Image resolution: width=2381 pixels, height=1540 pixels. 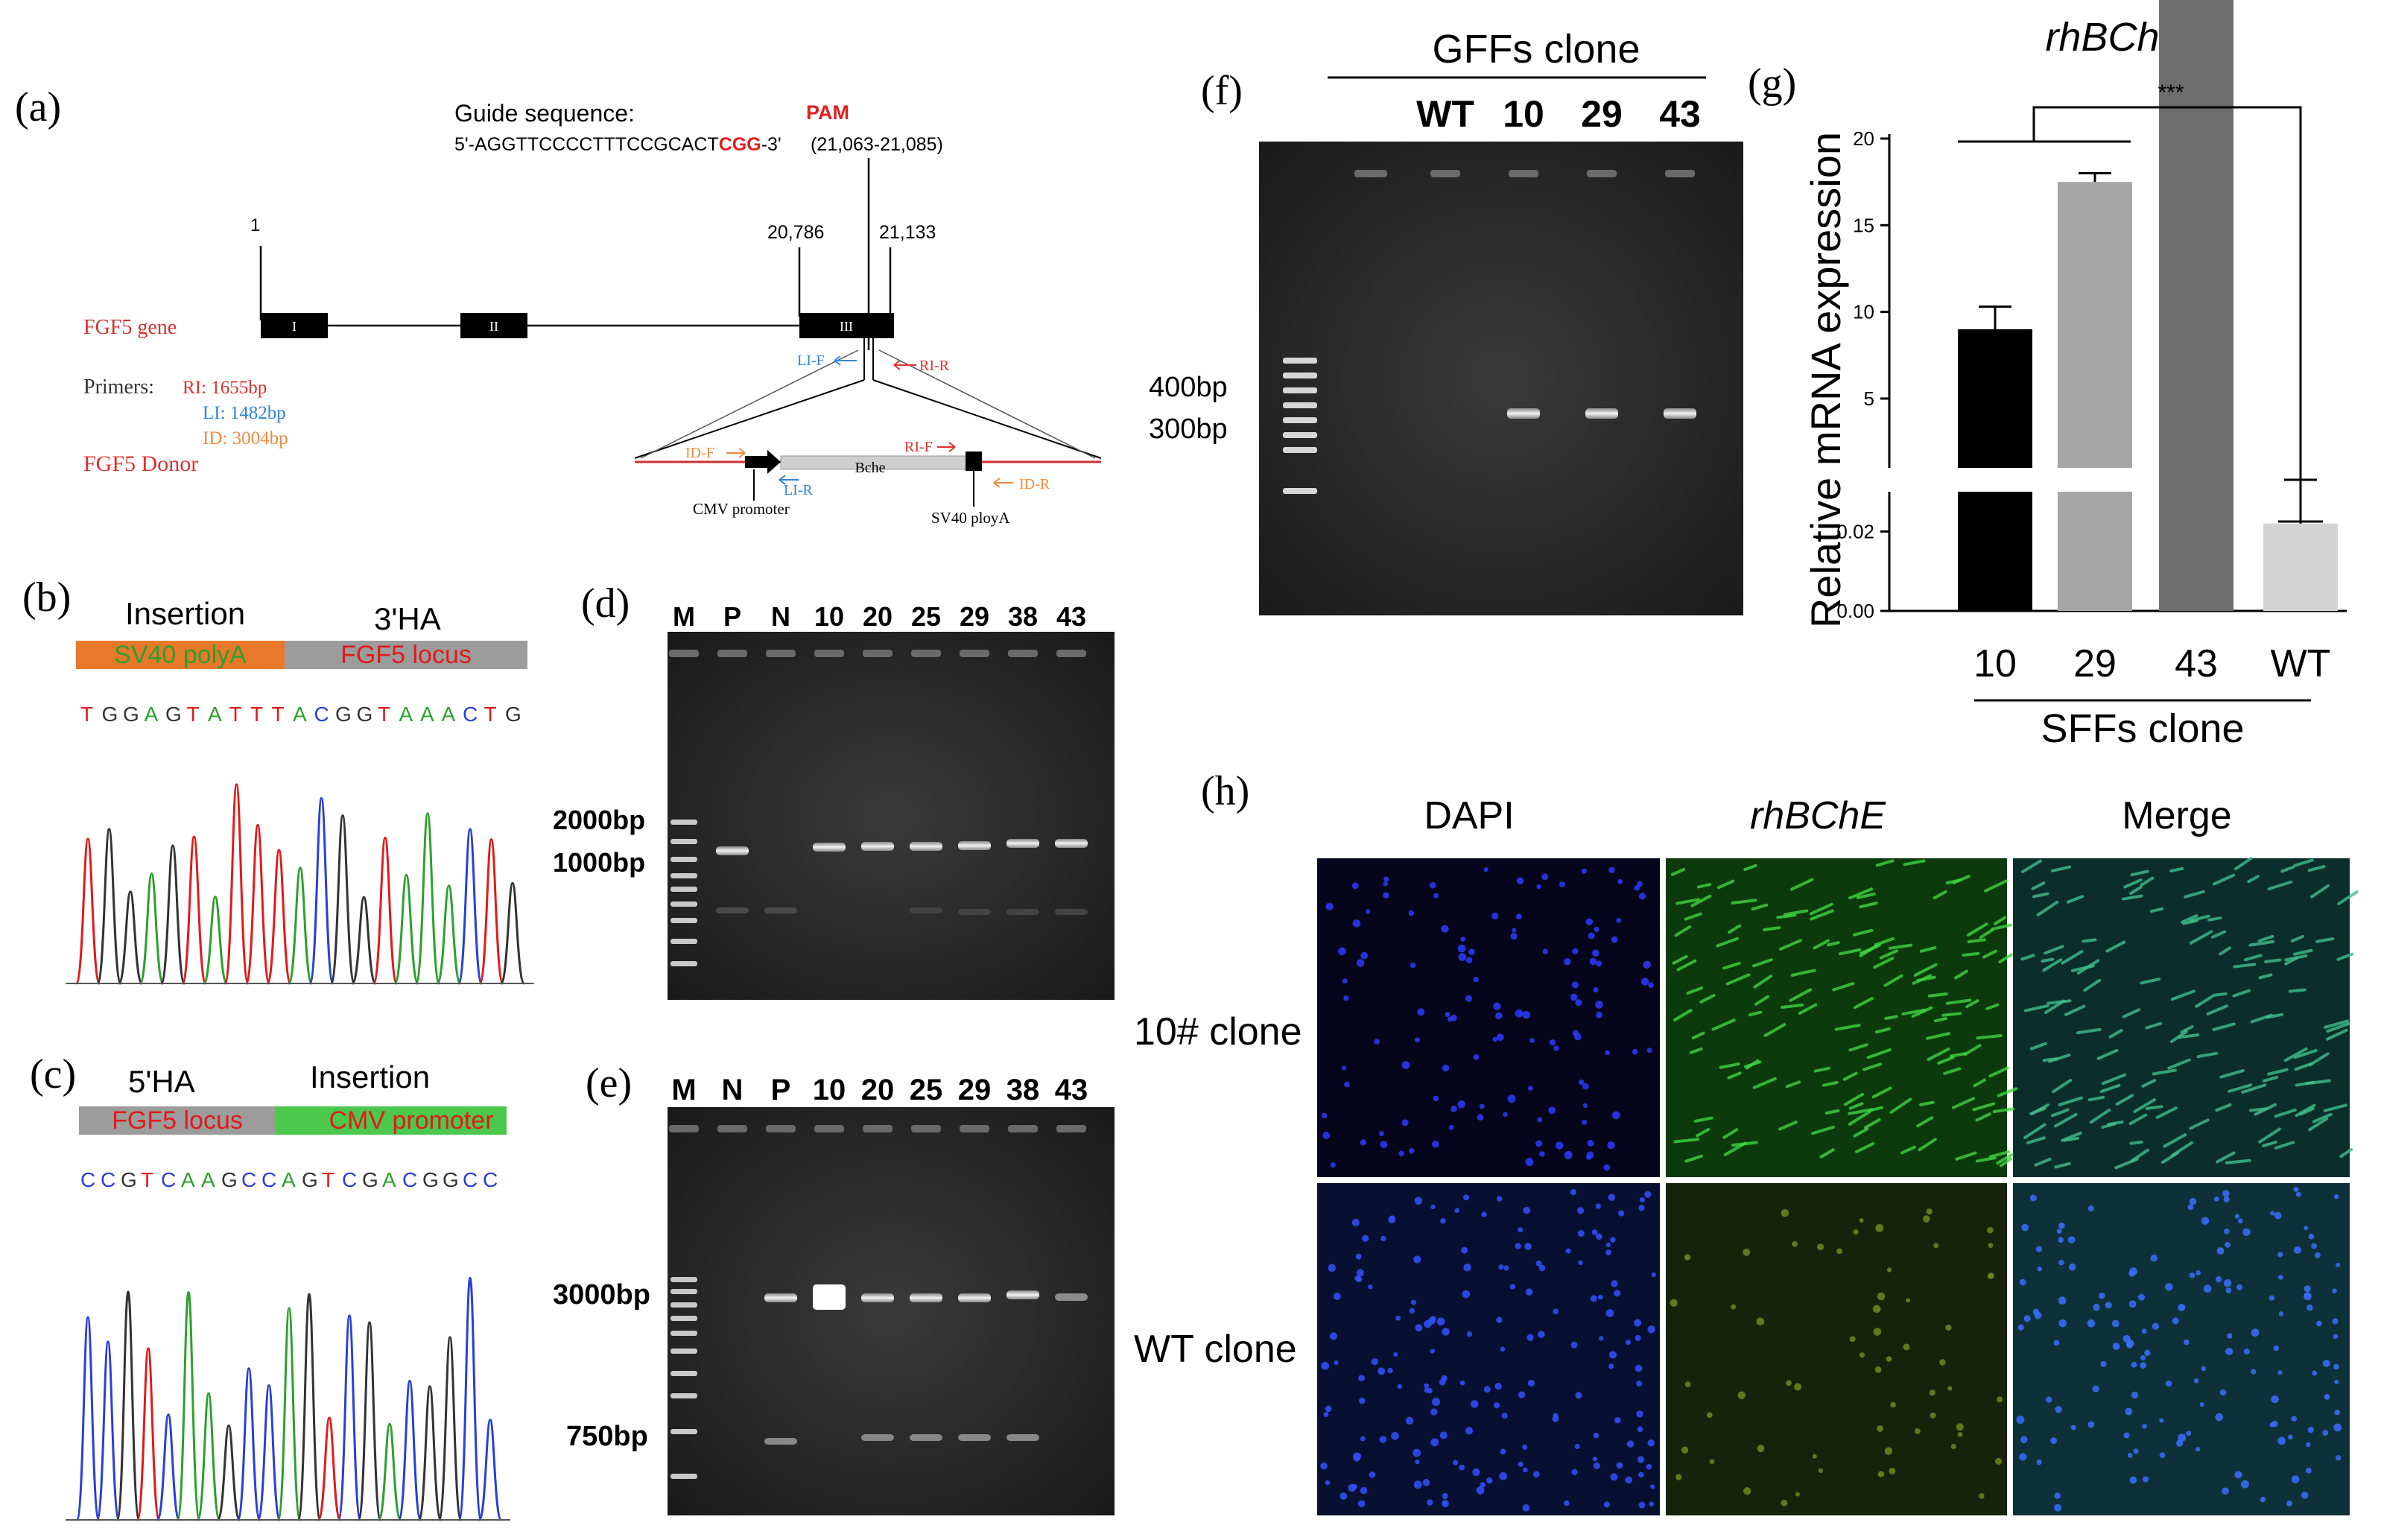 What do you see at coordinates (544, 113) in the screenshot?
I see `guide-sequence-title: Guide sequence:` at bounding box center [544, 113].